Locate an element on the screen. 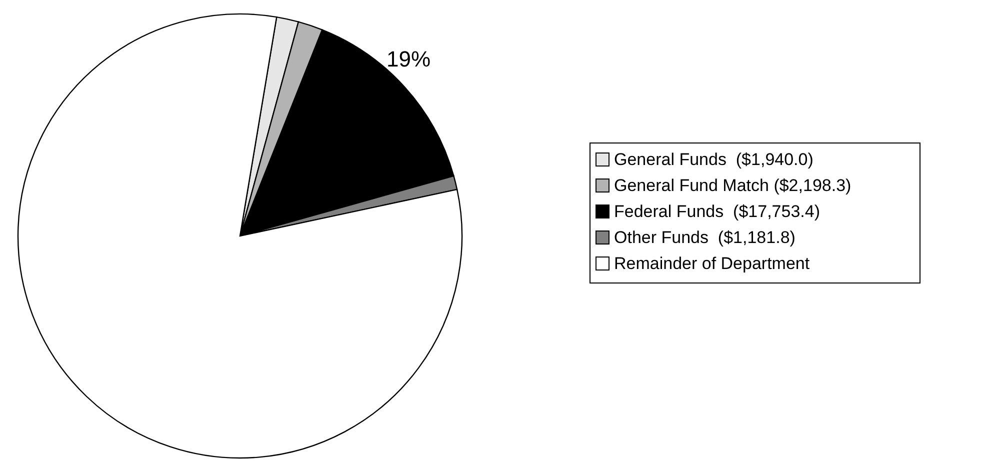  legend-label: Remainder of Department is located at coordinates (712, 263).